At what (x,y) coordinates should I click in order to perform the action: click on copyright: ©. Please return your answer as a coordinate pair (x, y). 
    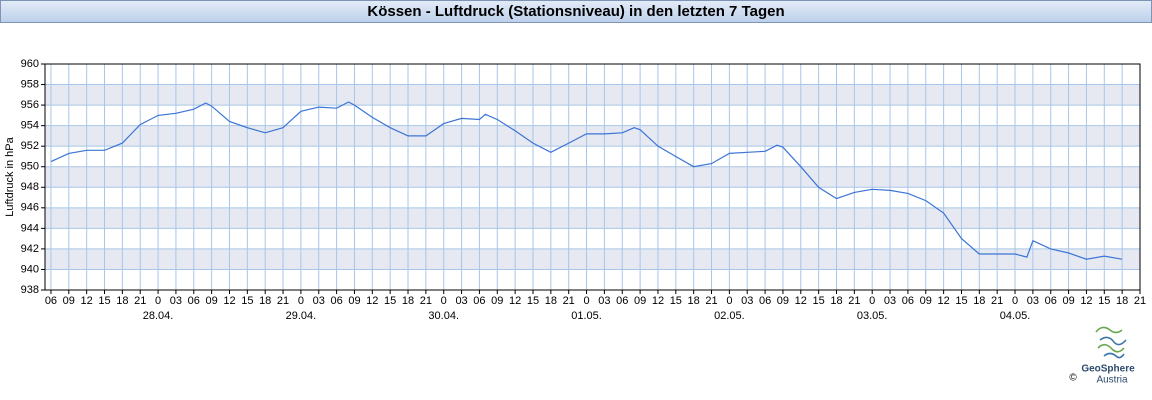
    Looking at the image, I should click on (1073, 378).